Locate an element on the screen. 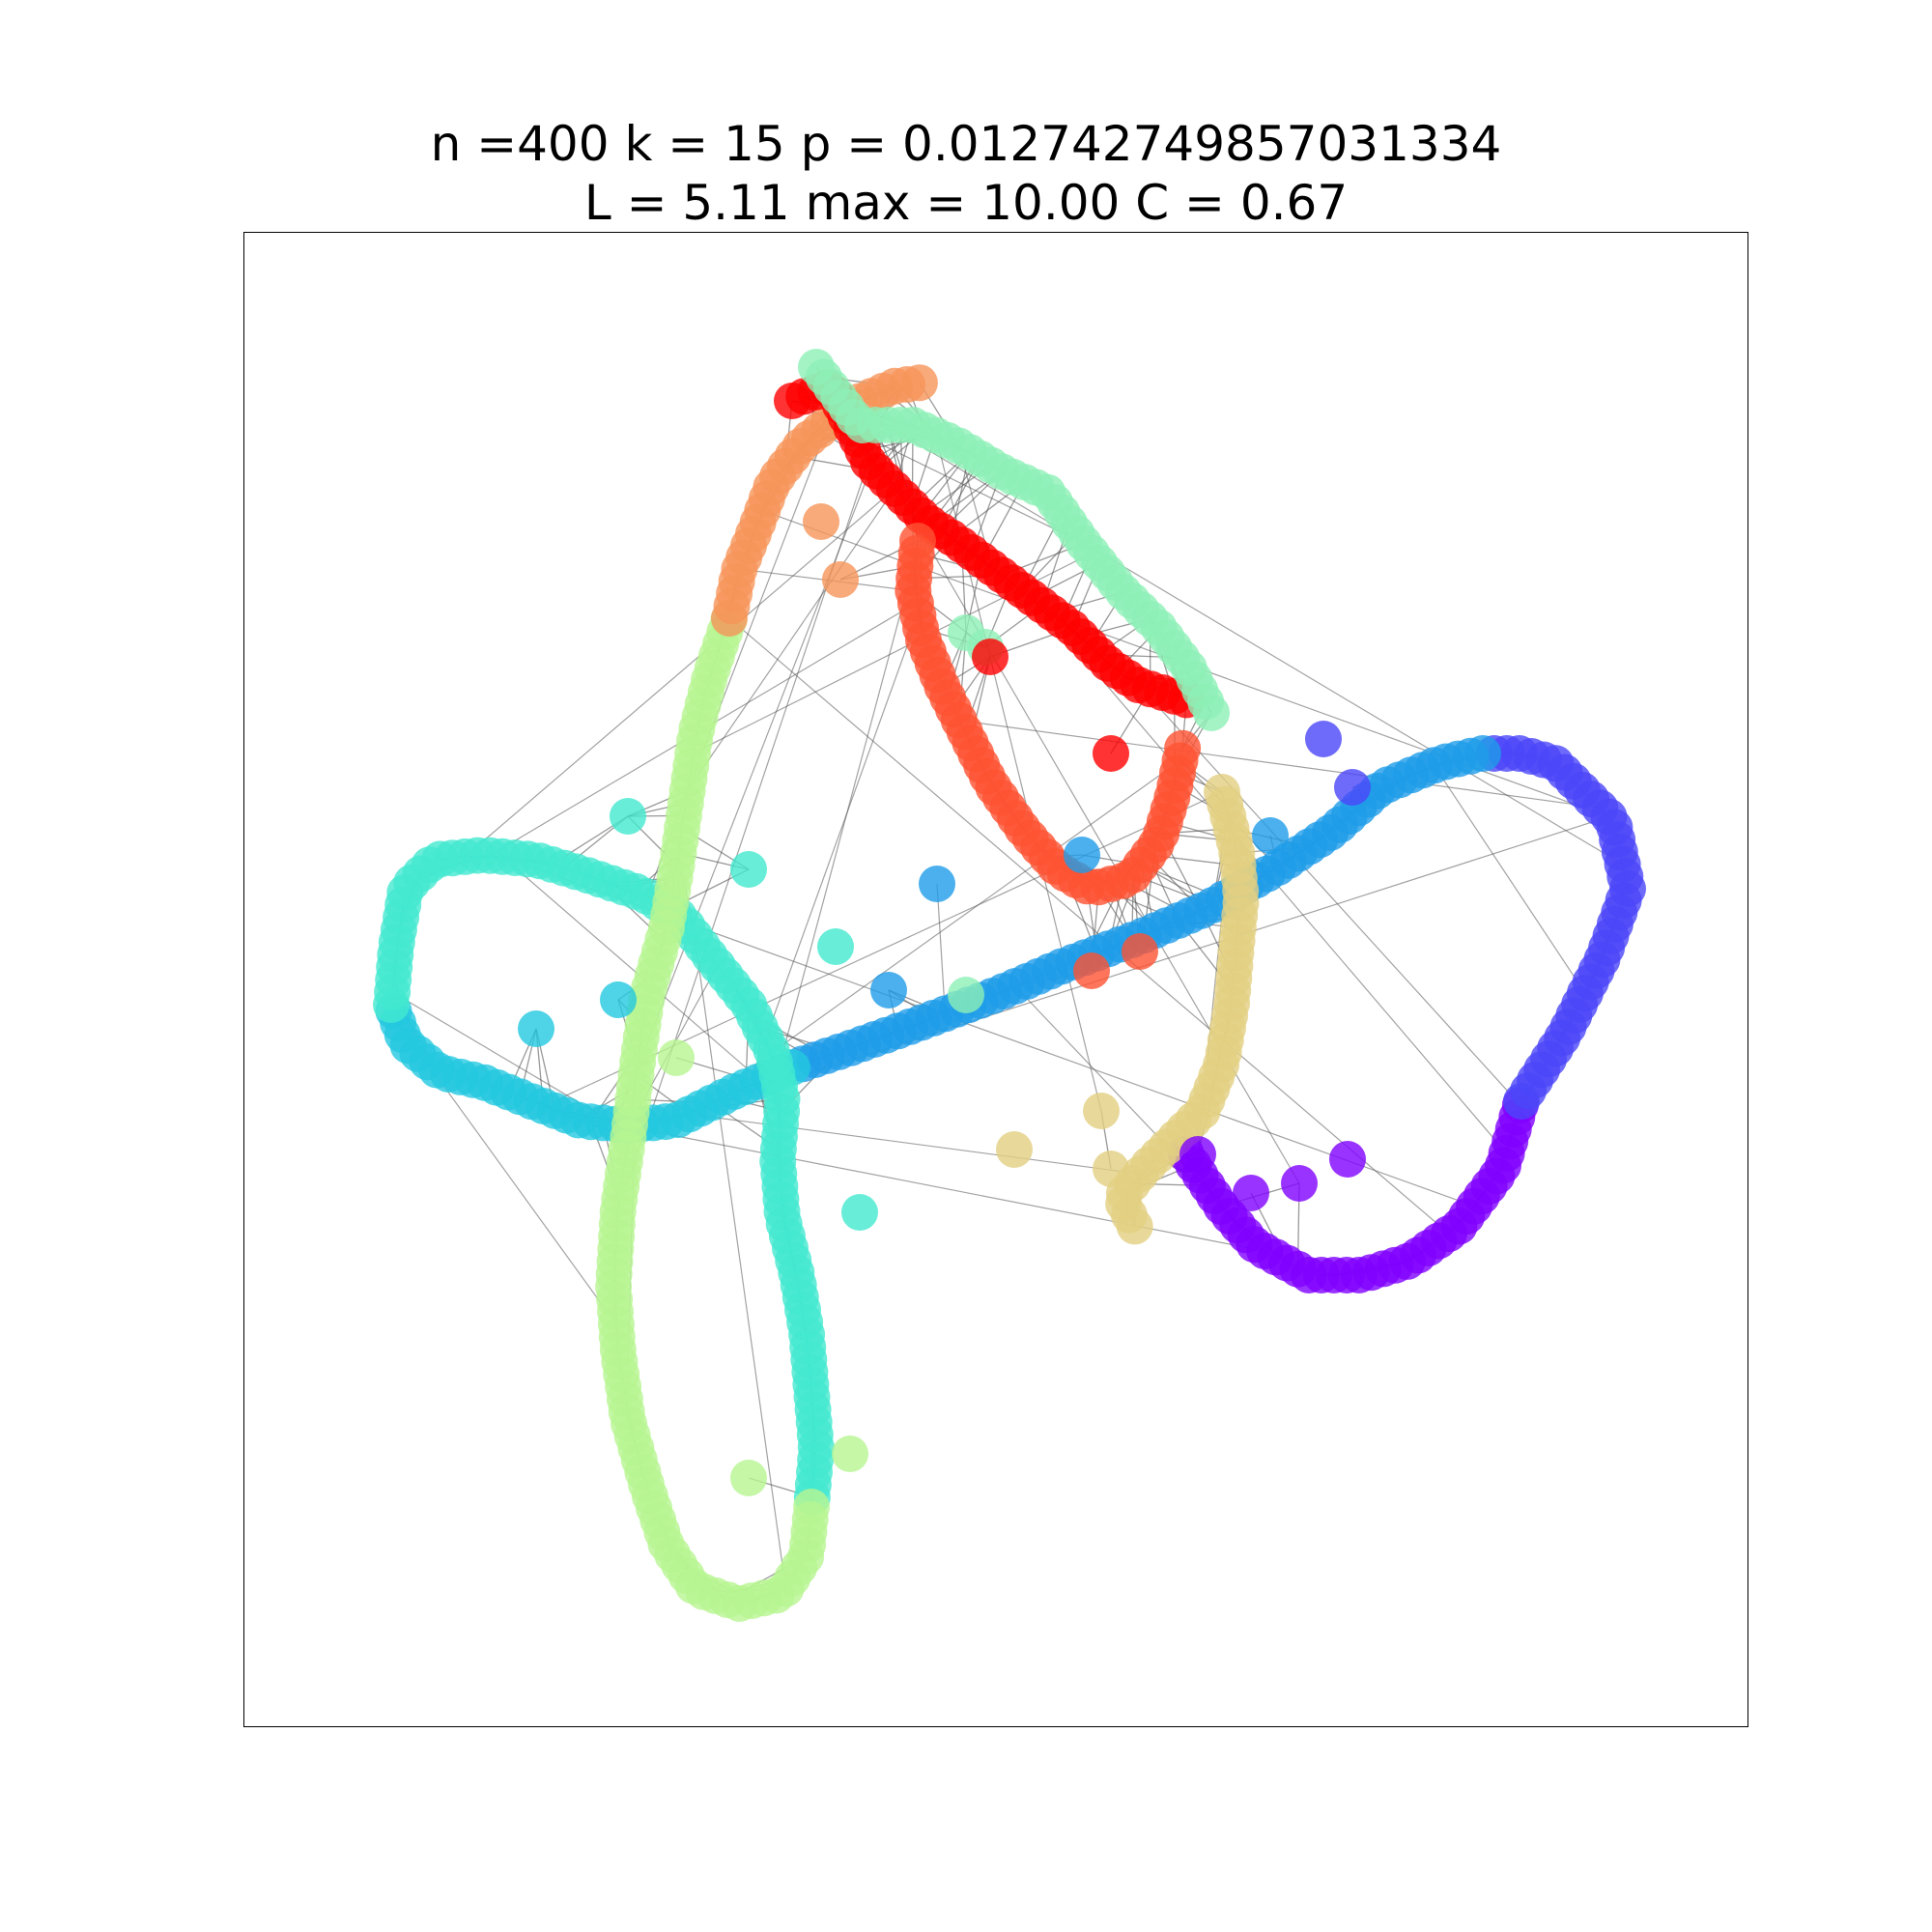 Image resolution: width=1932 pixels, height=1932 pixels. chart-title-line-2: L = 5.11 max = 10.00 C = 0.67 is located at coordinates (966, 203).